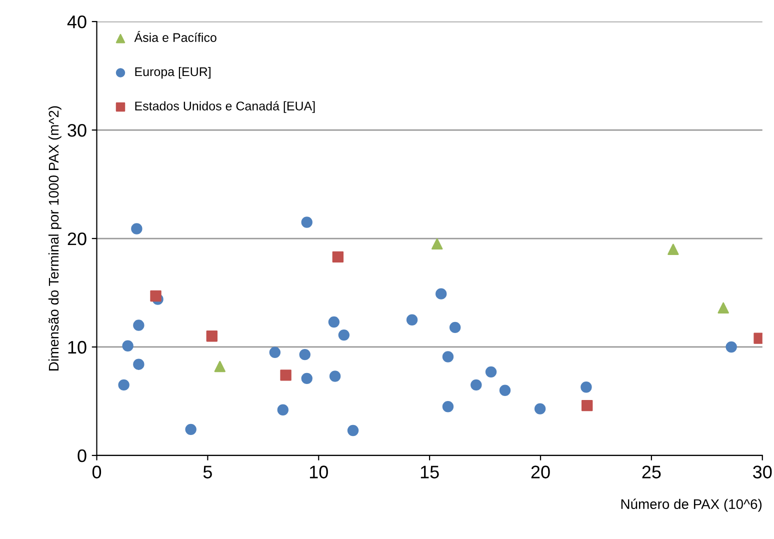 This screenshot has width=774, height=539. What do you see at coordinates (55, 238) in the screenshot?
I see `y-axis-title: Dimensão do Terminal por 1000 PAX (m^2)` at bounding box center [55, 238].